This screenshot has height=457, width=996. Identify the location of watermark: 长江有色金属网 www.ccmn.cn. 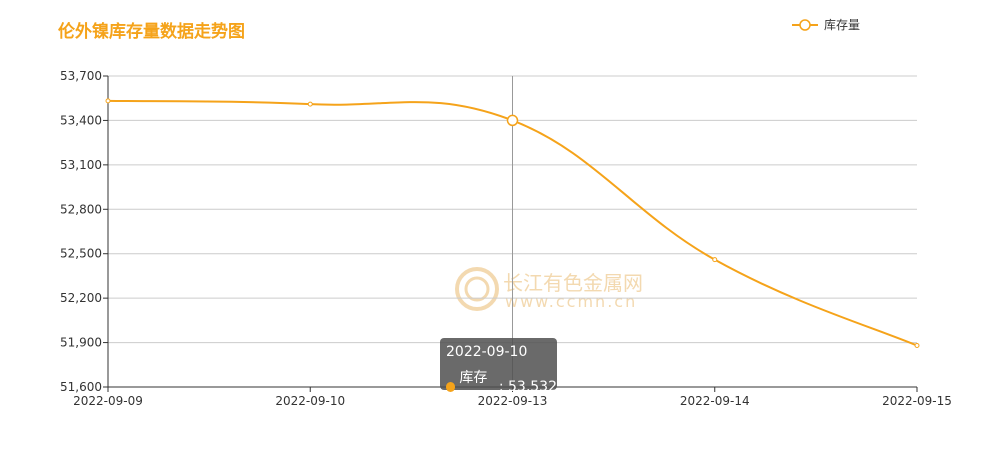
(549, 289).